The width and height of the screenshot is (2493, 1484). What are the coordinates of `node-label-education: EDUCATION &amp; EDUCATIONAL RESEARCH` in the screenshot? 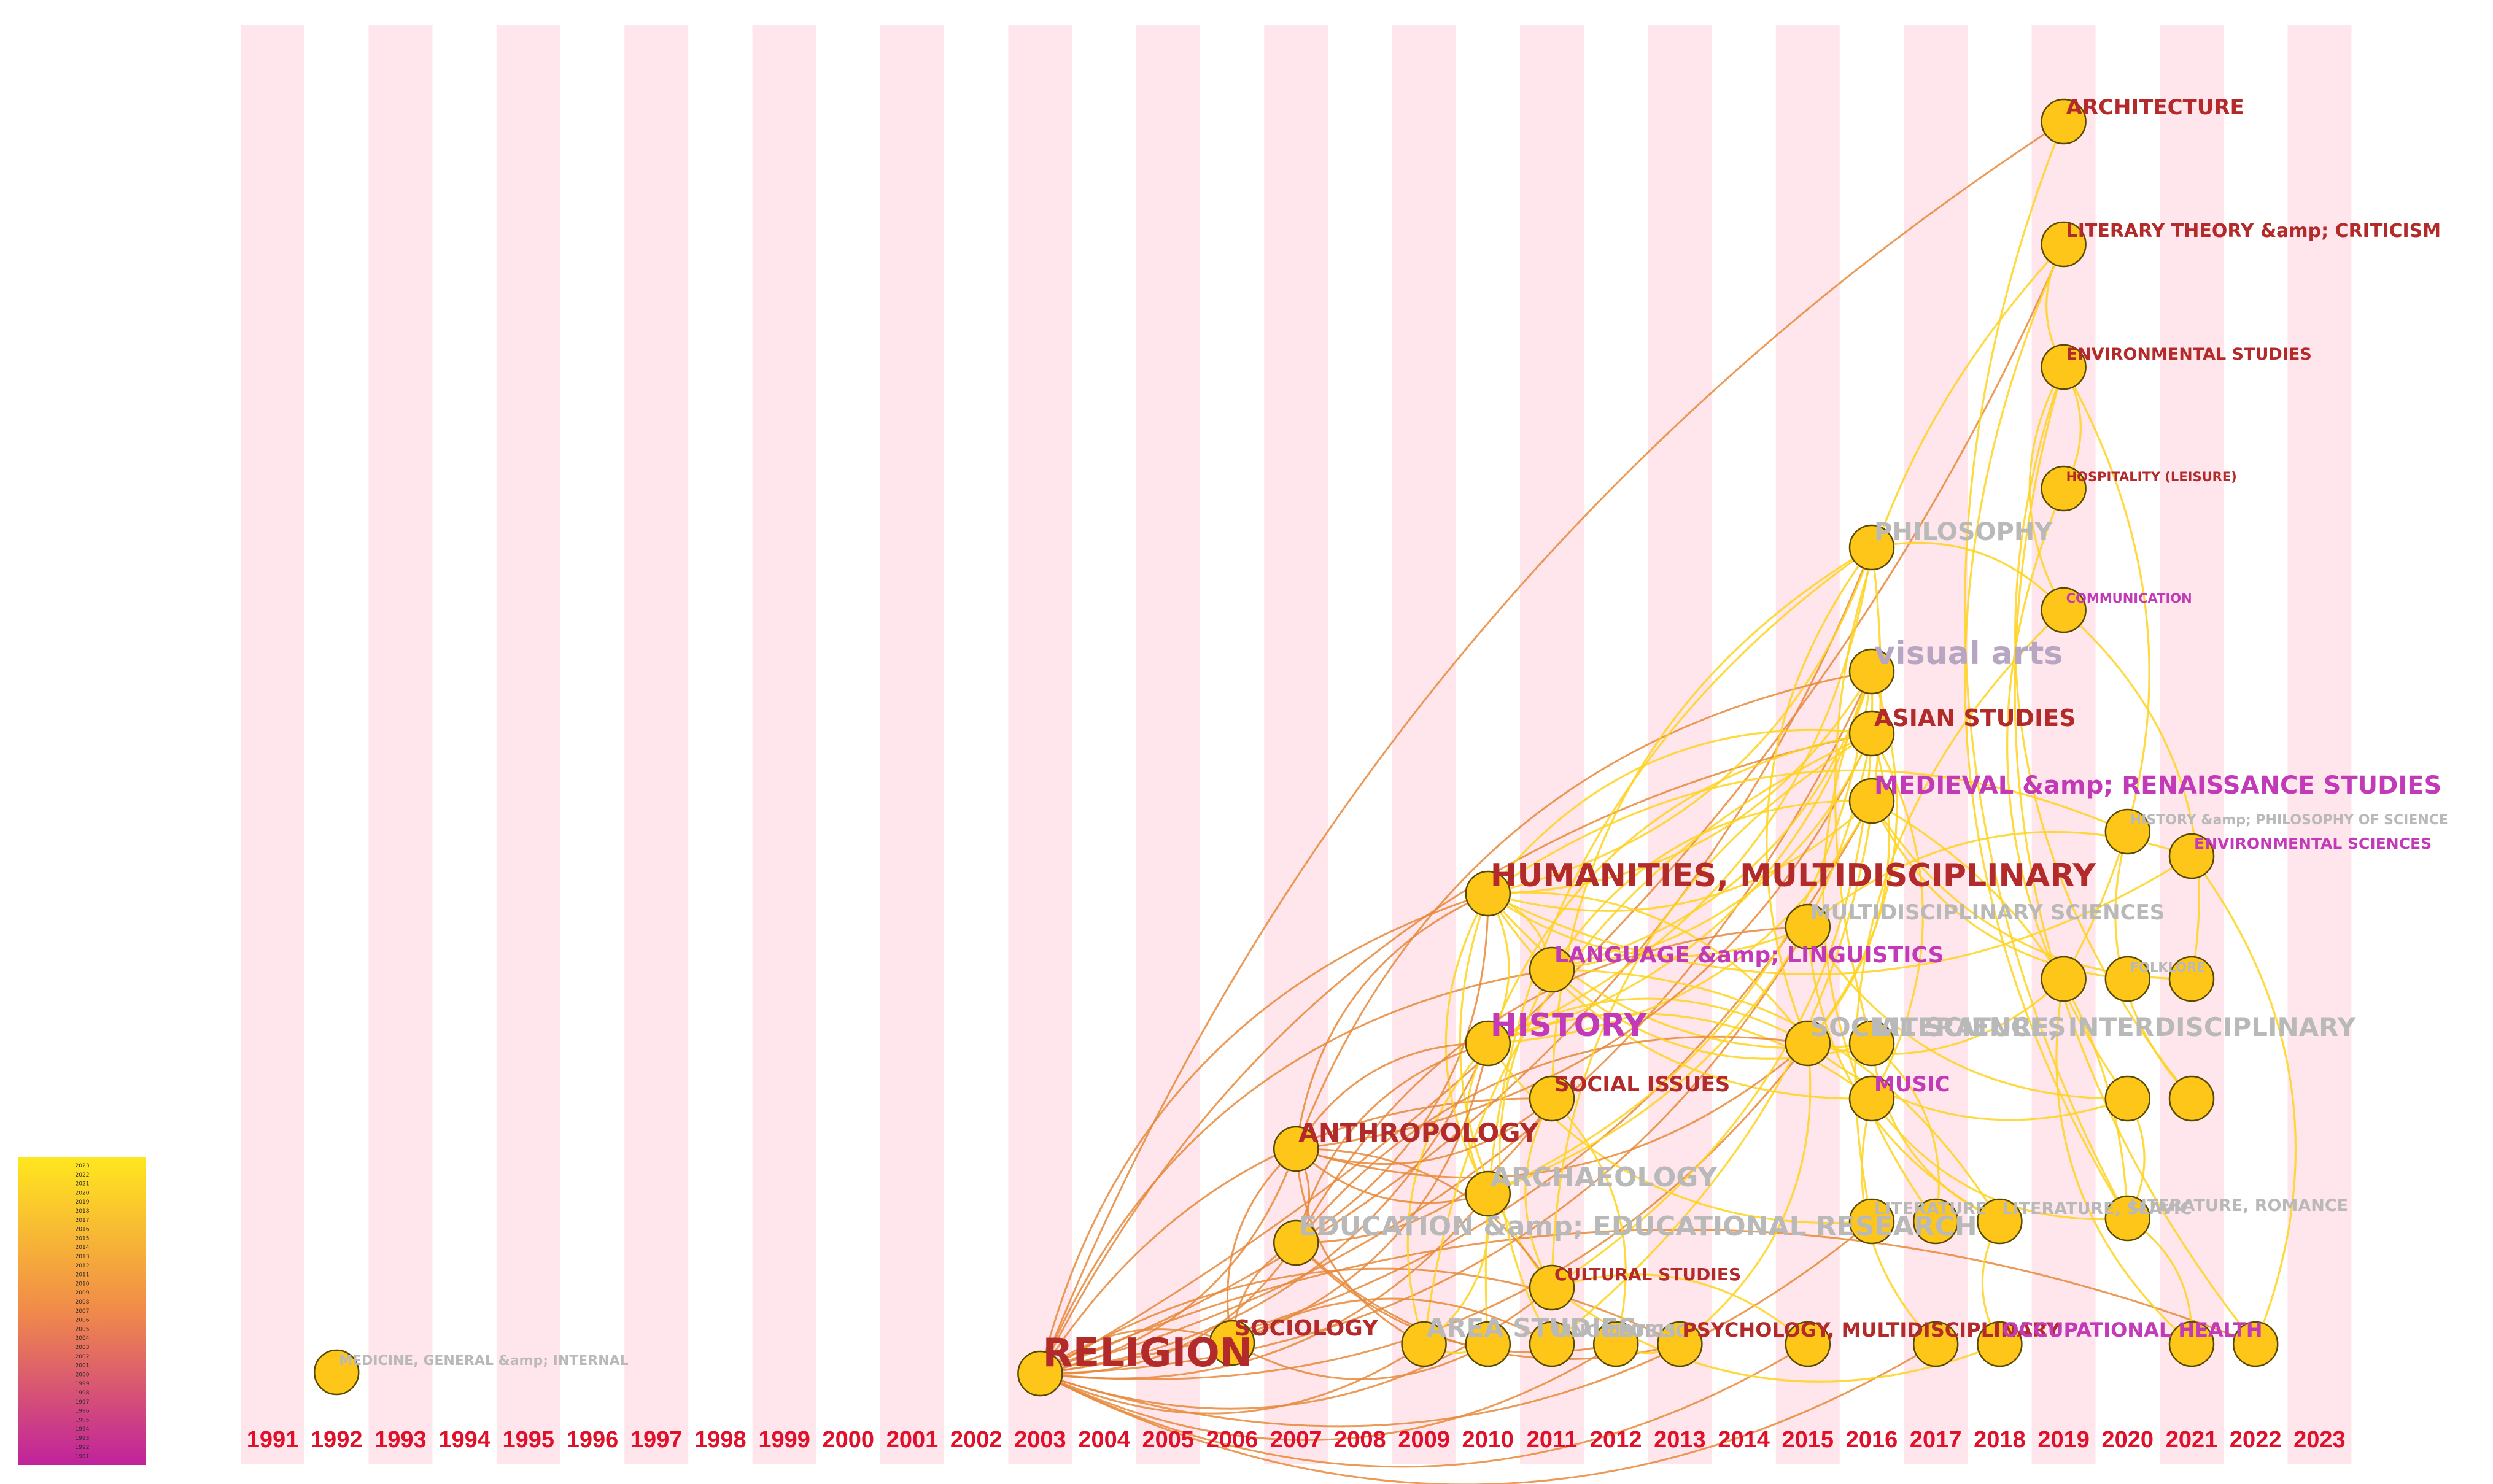 It's located at (1637, 1227).